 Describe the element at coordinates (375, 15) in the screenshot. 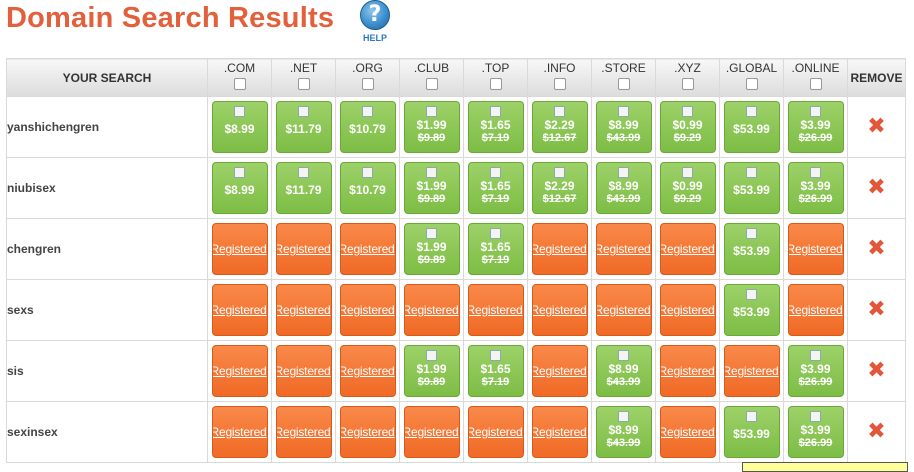

I see `help-icon: ?` at that location.